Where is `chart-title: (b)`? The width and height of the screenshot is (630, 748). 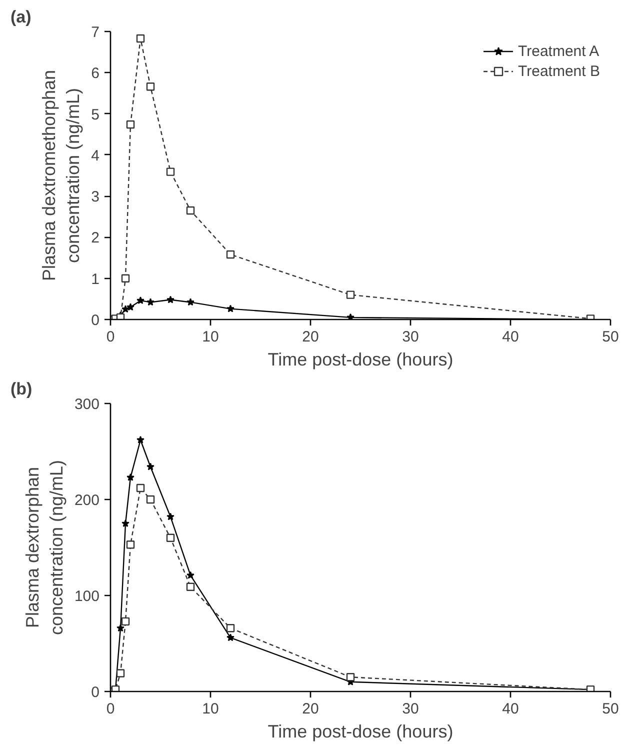
chart-title: (b) is located at coordinates (21, 389).